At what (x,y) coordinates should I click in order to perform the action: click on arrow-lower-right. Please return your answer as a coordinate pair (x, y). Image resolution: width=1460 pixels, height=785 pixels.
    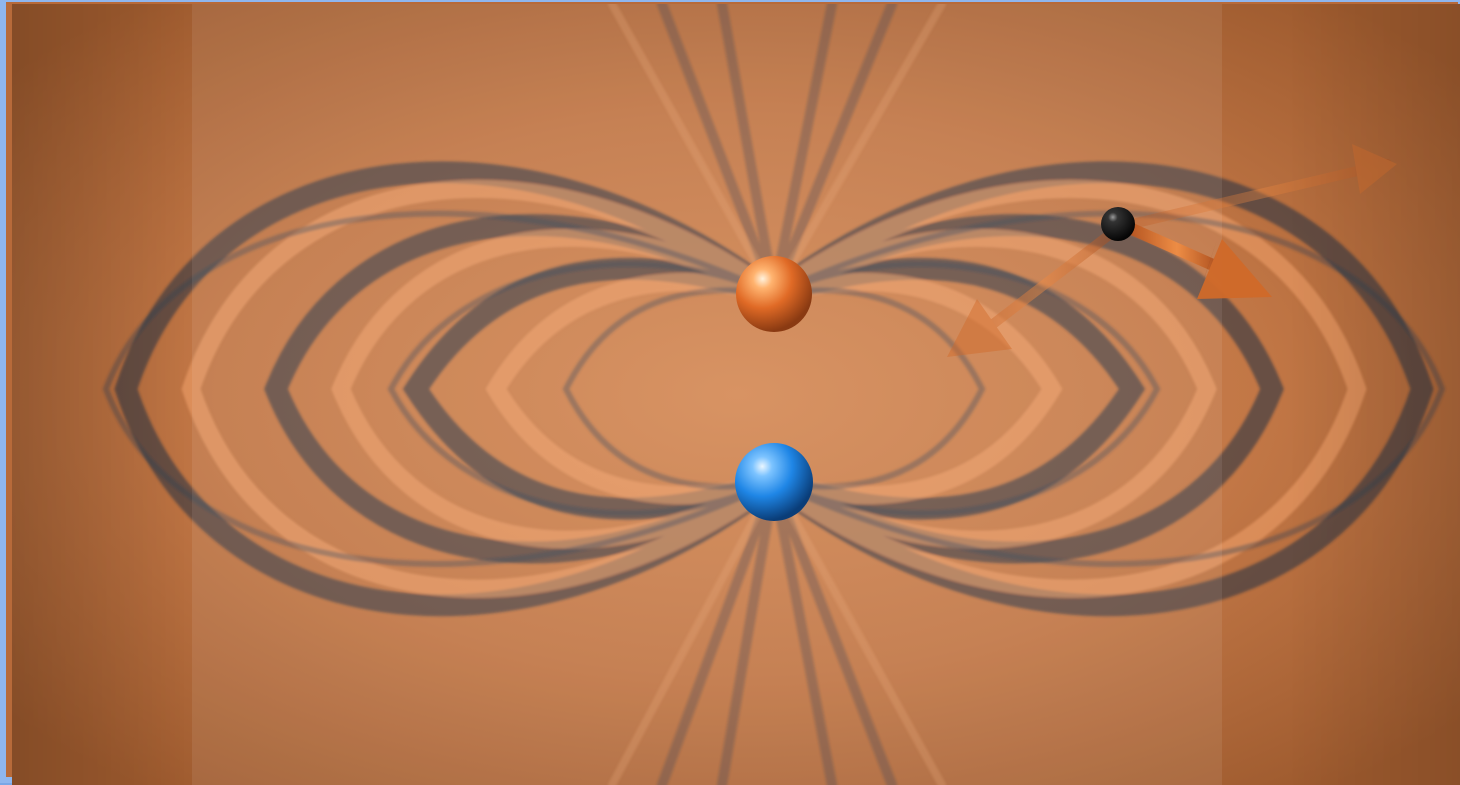
    Looking at the image, I should click on (1199, 261).